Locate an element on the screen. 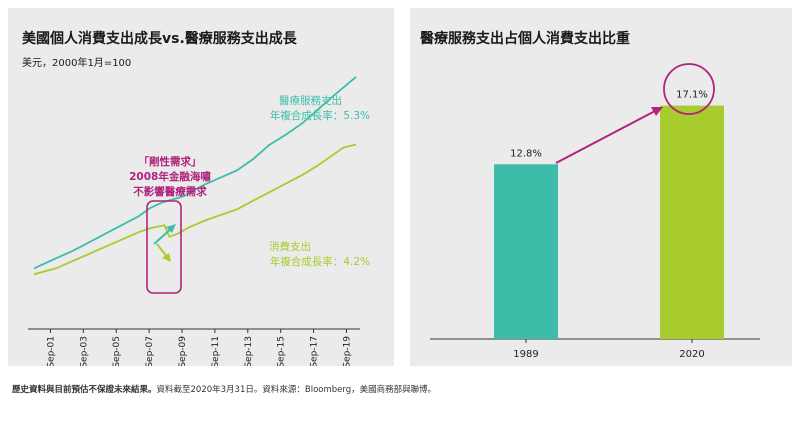  x-tick-label: Sep-17 is located at coordinates (315, 351).